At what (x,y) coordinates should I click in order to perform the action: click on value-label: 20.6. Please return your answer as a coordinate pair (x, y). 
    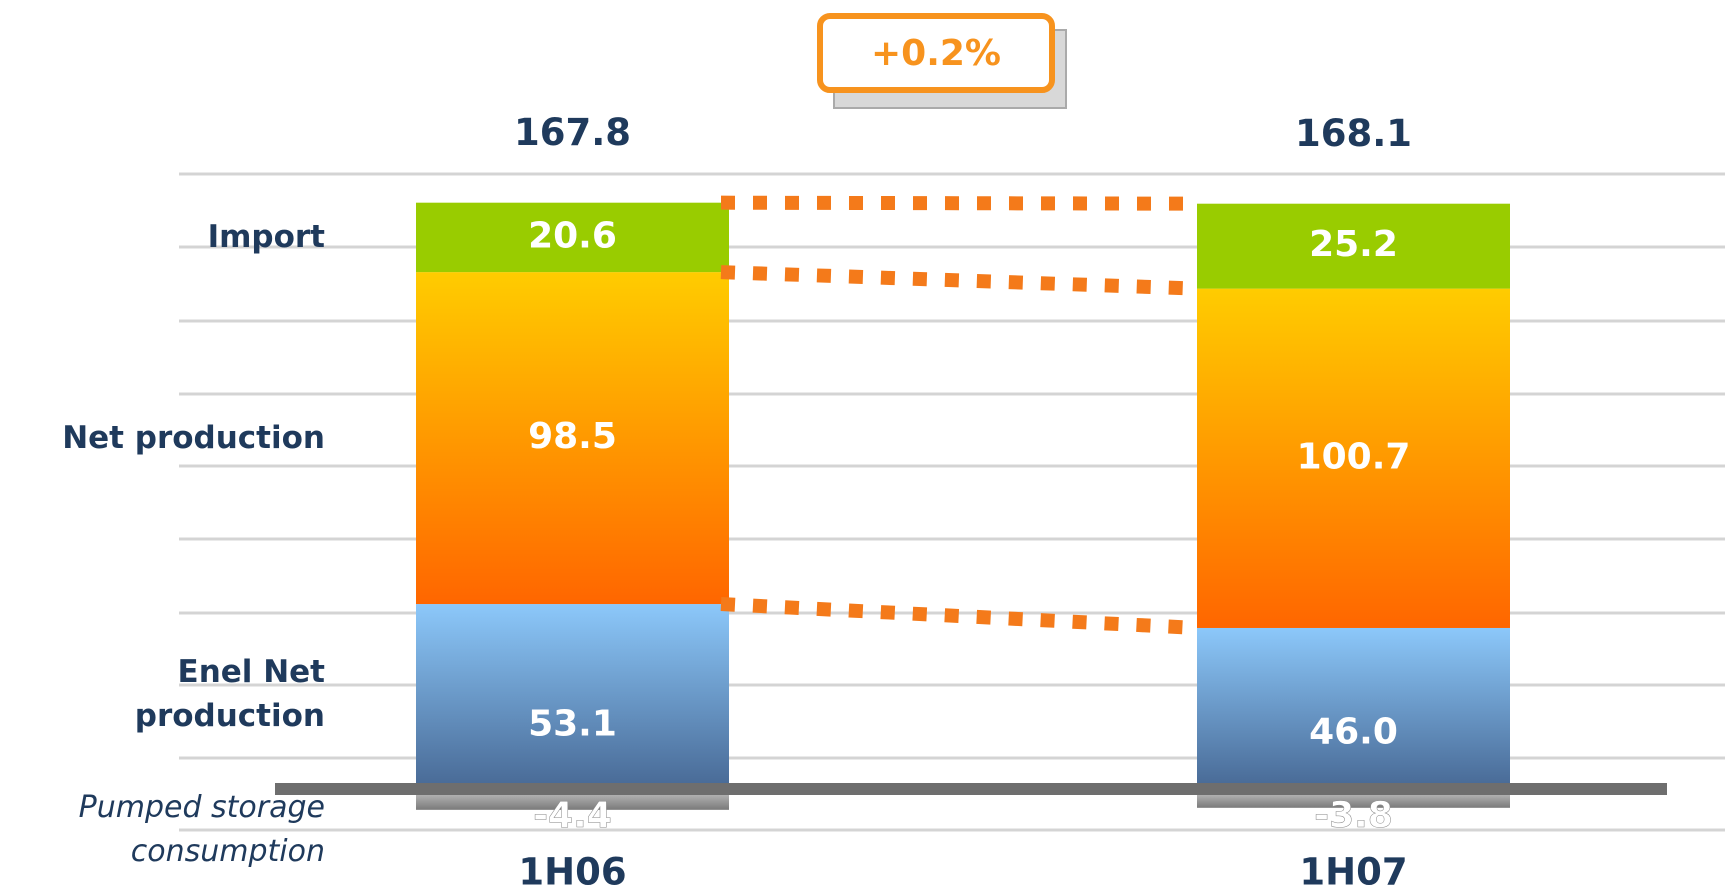
    Looking at the image, I should click on (572, 235).